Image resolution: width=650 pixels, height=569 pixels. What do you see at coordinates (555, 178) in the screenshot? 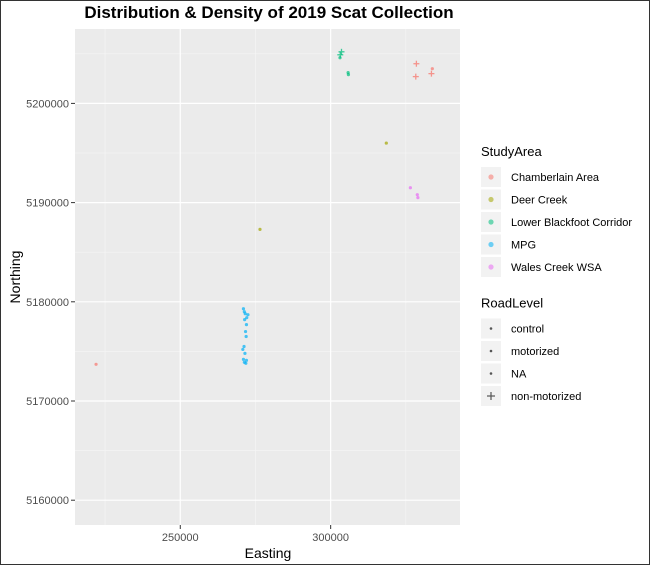
I see `legend-label: Chamberlain Area` at bounding box center [555, 178].